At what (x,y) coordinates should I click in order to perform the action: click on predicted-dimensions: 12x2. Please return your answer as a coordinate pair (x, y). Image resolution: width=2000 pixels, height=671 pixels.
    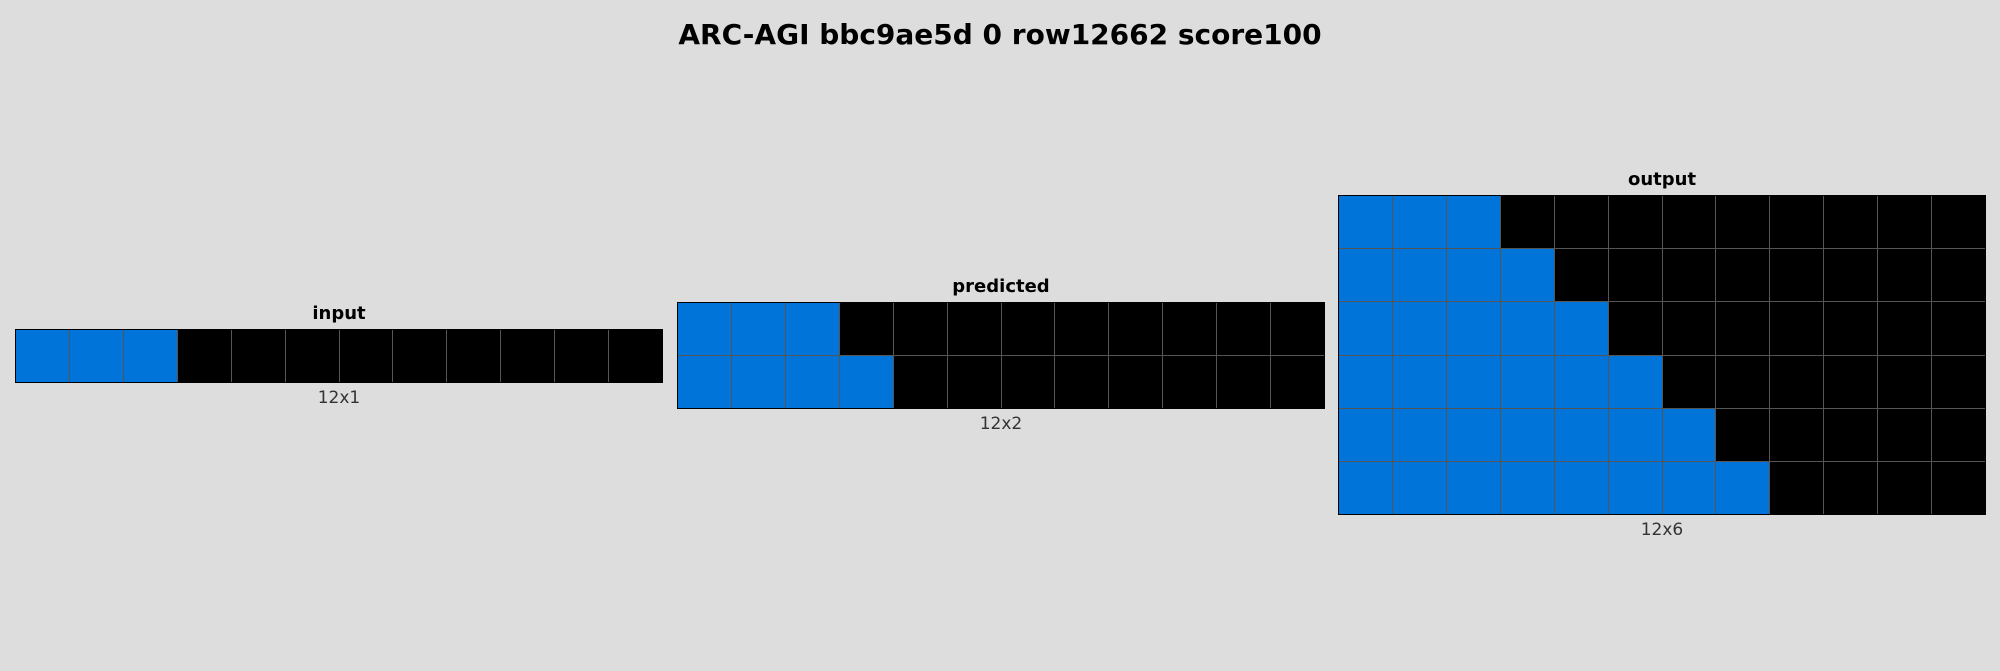
    Looking at the image, I should click on (1001, 424).